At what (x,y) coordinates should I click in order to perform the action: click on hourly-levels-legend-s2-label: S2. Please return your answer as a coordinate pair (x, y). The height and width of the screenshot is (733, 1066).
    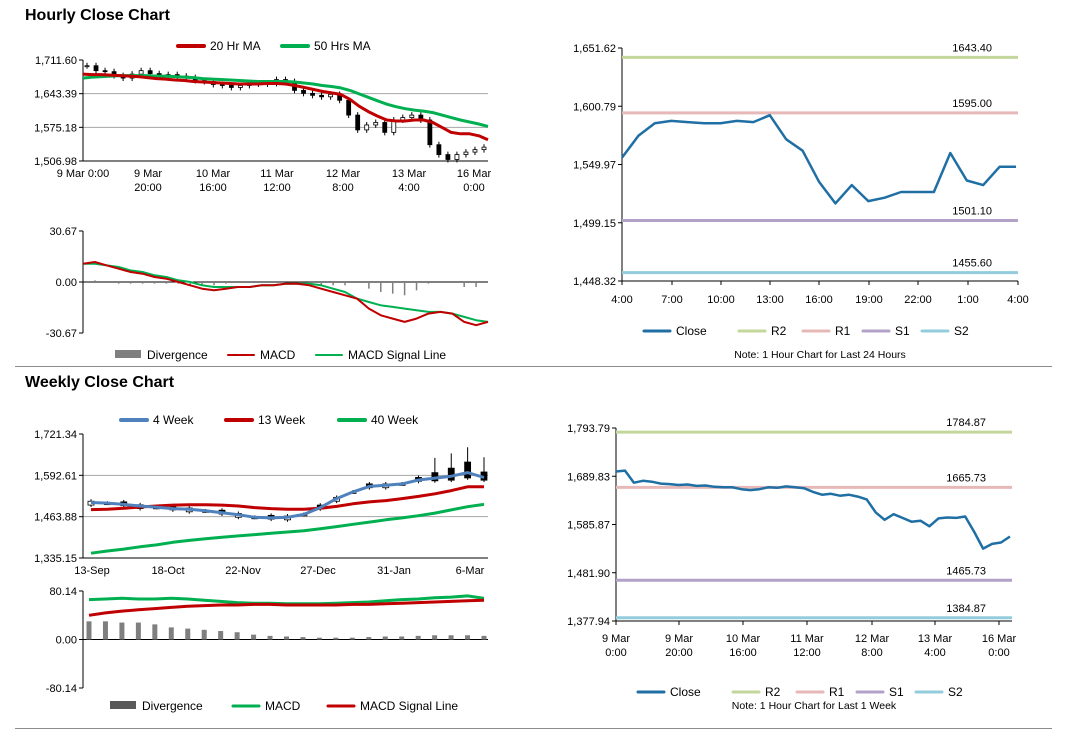
    Looking at the image, I should click on (961, 331).